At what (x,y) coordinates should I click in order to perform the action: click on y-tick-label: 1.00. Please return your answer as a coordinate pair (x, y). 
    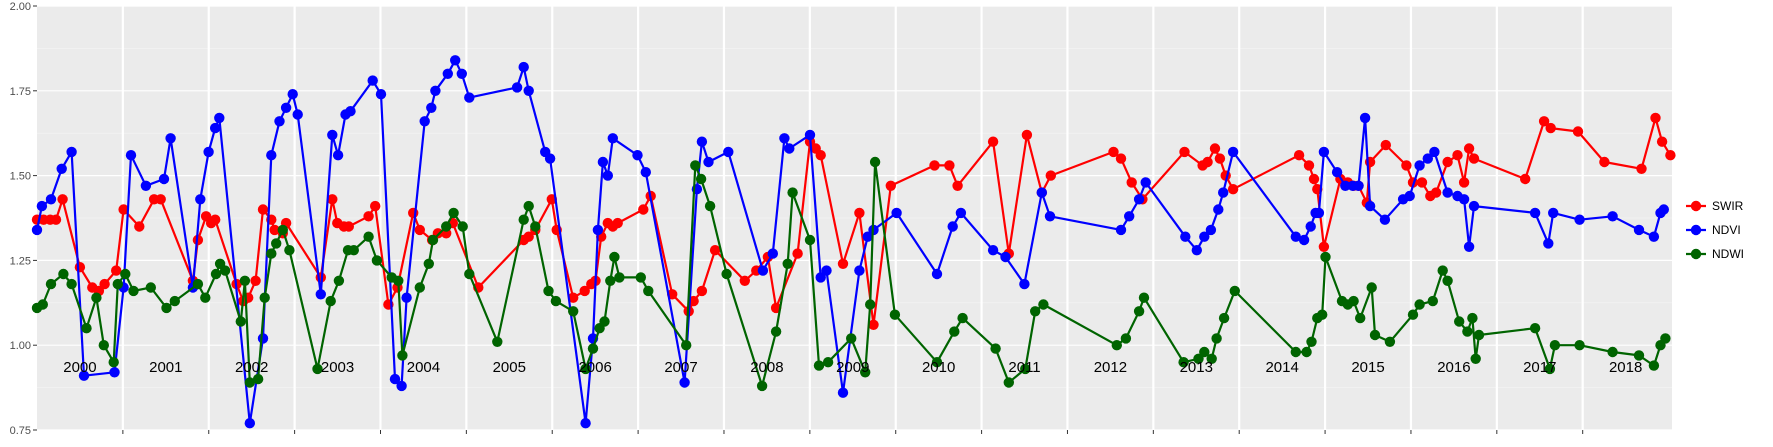
    Looking at the image, I should click on (20, 346).